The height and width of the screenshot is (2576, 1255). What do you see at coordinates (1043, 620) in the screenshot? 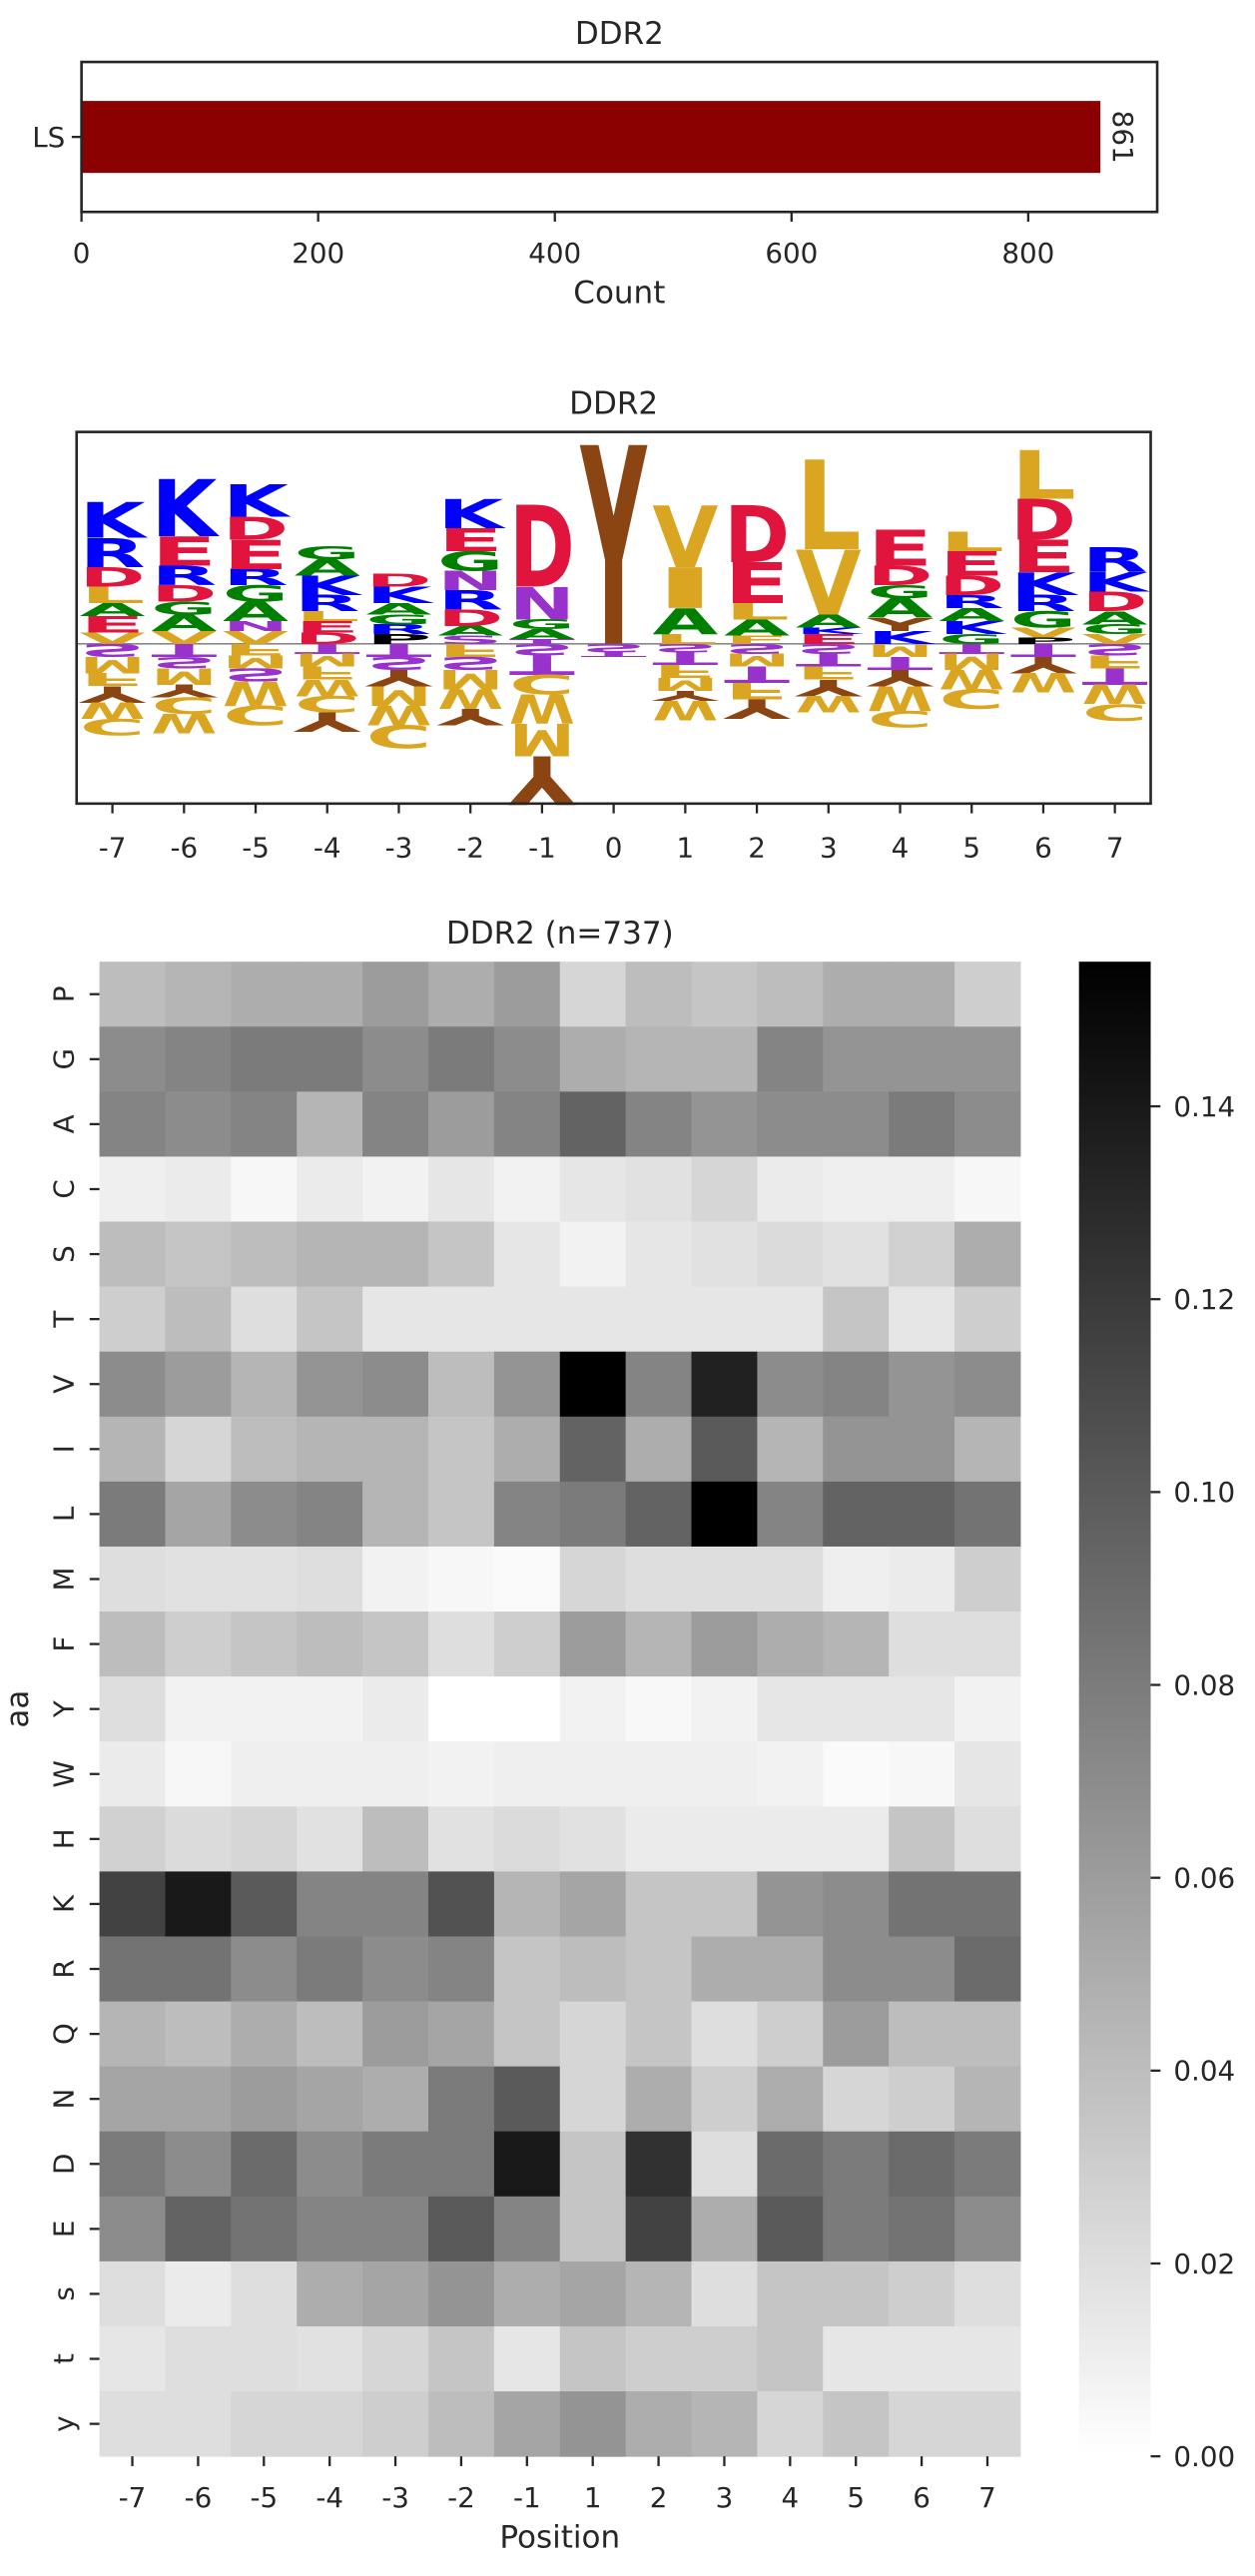
I see `logo-letter: G` at bounding box center [1043, 620].